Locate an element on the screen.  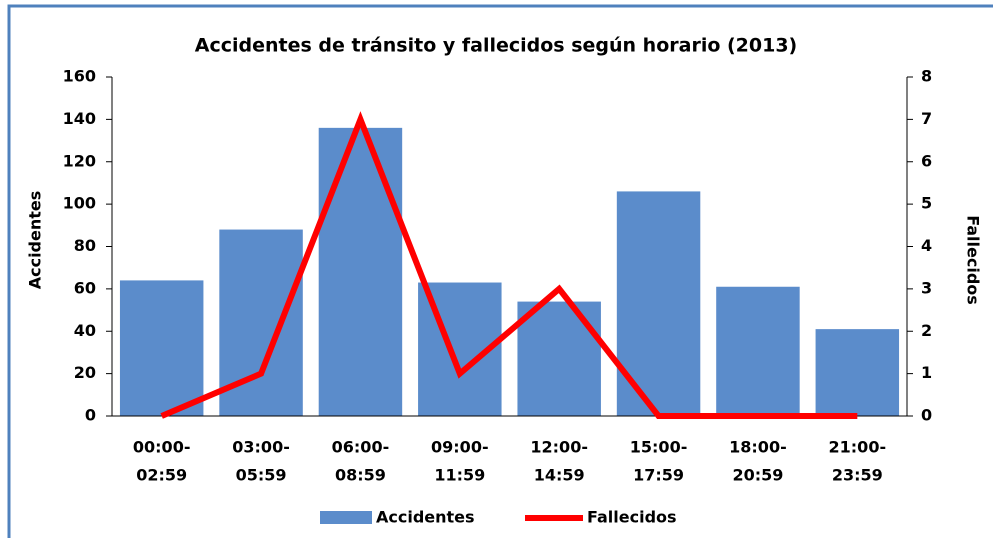
x-tick-label: 12:00- is located at coordinates (559, 447).